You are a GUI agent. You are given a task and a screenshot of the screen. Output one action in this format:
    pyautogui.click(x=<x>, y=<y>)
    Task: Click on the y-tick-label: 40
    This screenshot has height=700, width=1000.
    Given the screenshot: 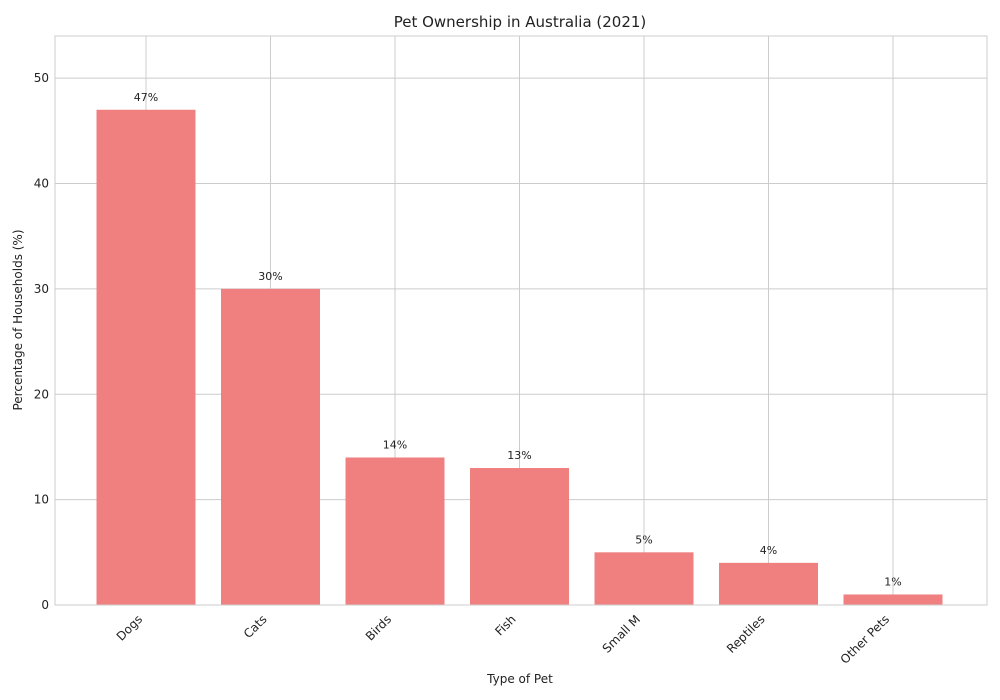 What is the action you would take?
    pyautogui.click(x=41, y=184)
    